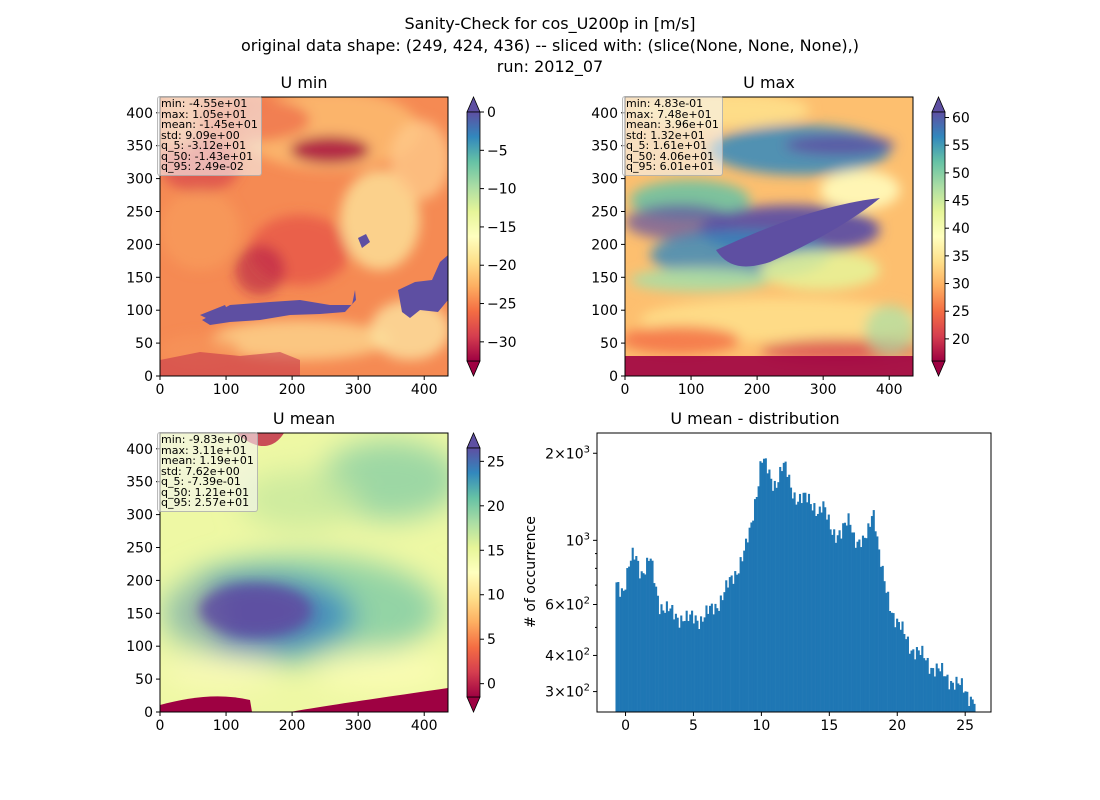  What do you see at coordinates (549, 24) in the screenshot?
I see `suptitle-line-1: Sanity-Check for cos_U200p in [m/s]` at bounding box center [549, 24].